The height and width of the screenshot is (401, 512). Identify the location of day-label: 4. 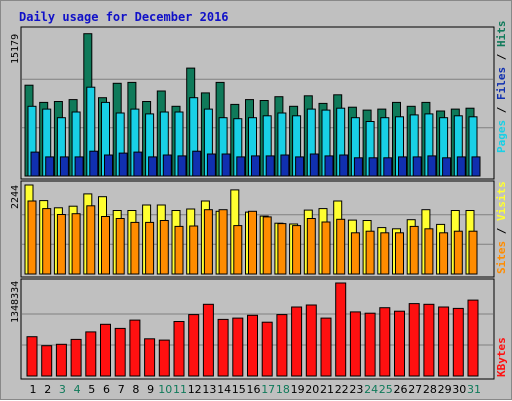
(77, 389).